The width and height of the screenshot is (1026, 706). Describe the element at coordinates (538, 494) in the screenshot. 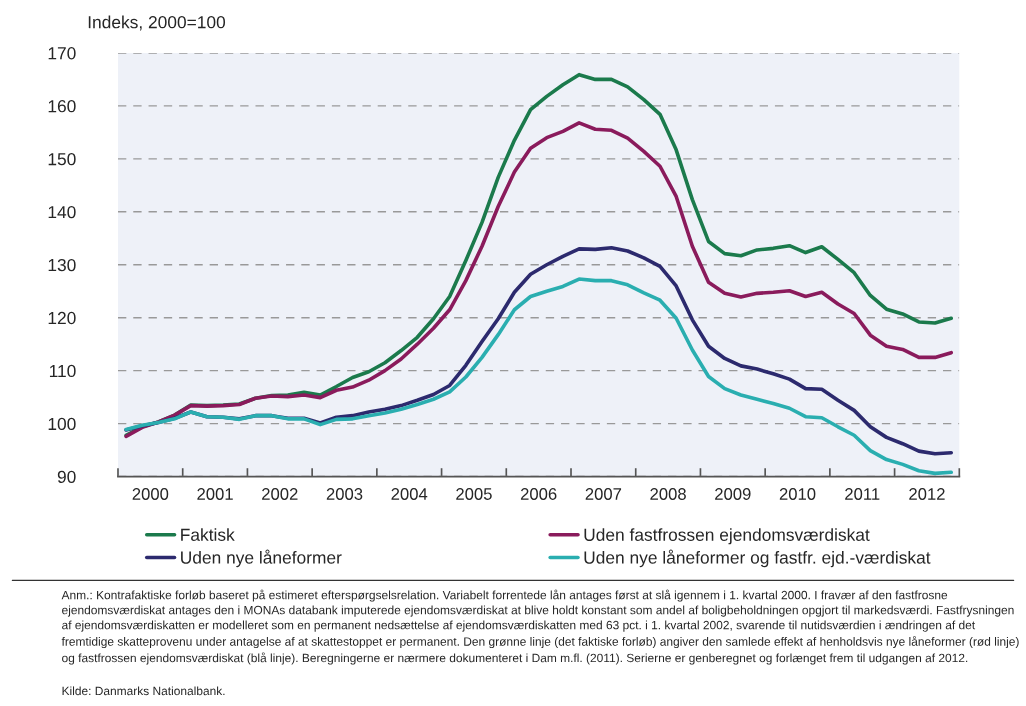

I see `x-tick-label: 2006` at that location.